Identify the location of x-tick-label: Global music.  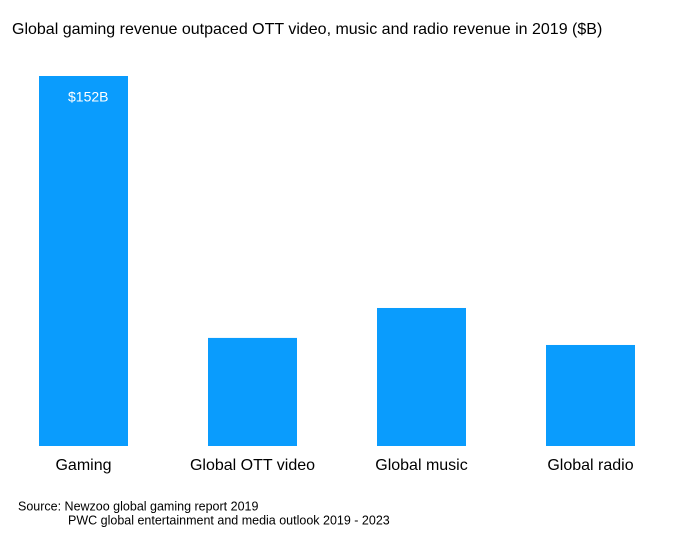
(421, 465).